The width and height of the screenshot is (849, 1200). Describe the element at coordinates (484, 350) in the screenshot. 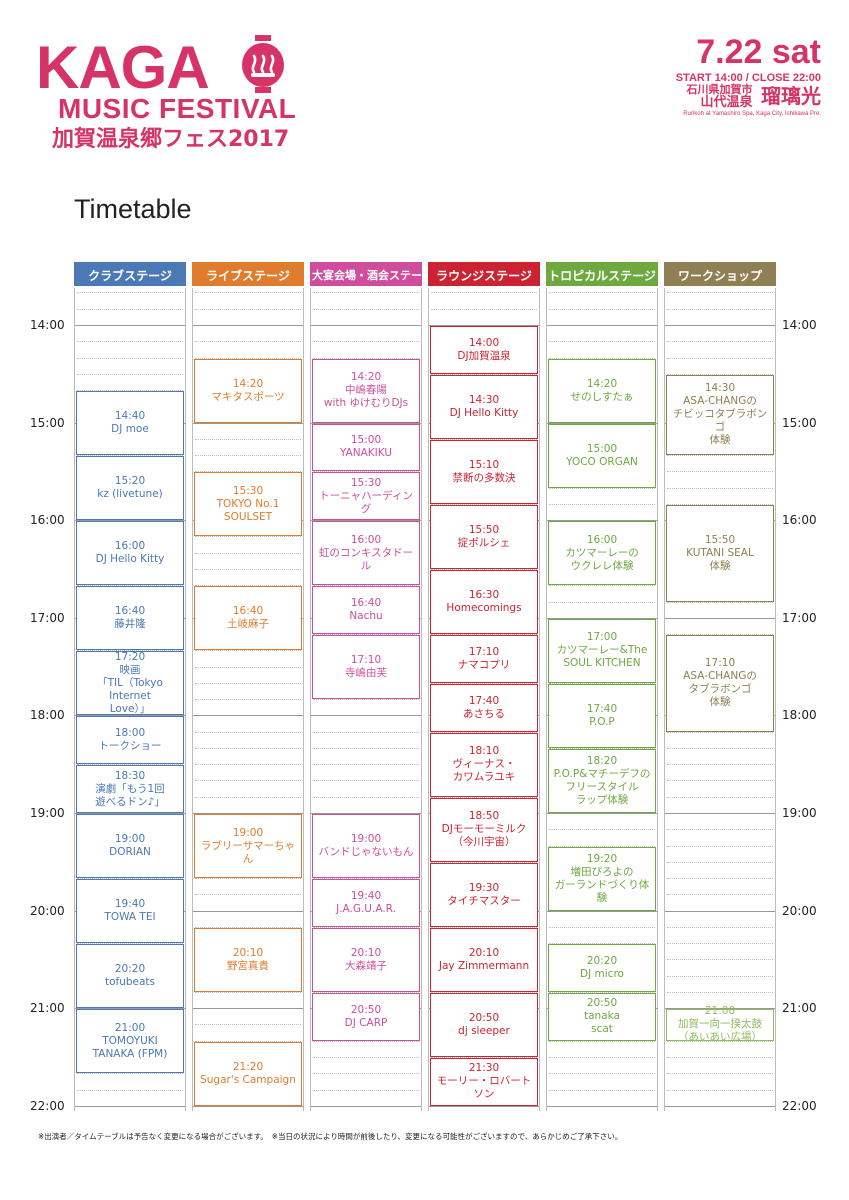

I see `event-block: 14:00 DJ加賀温泉` at that location.